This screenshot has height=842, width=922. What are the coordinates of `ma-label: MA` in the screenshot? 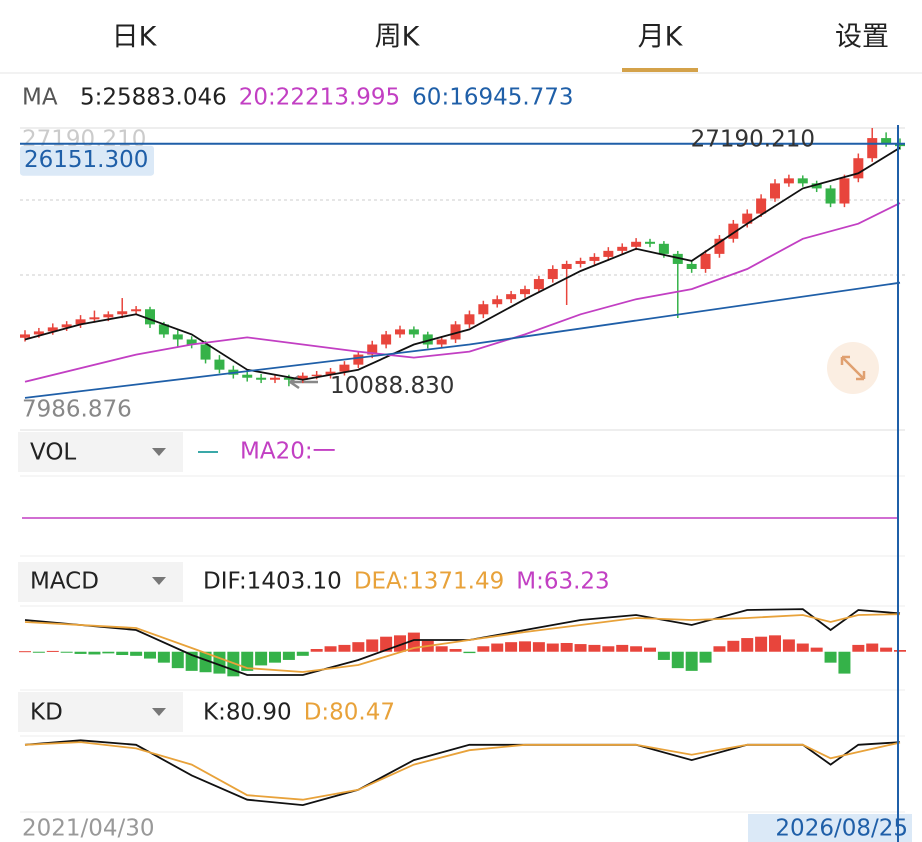 It's located at (40, 98).